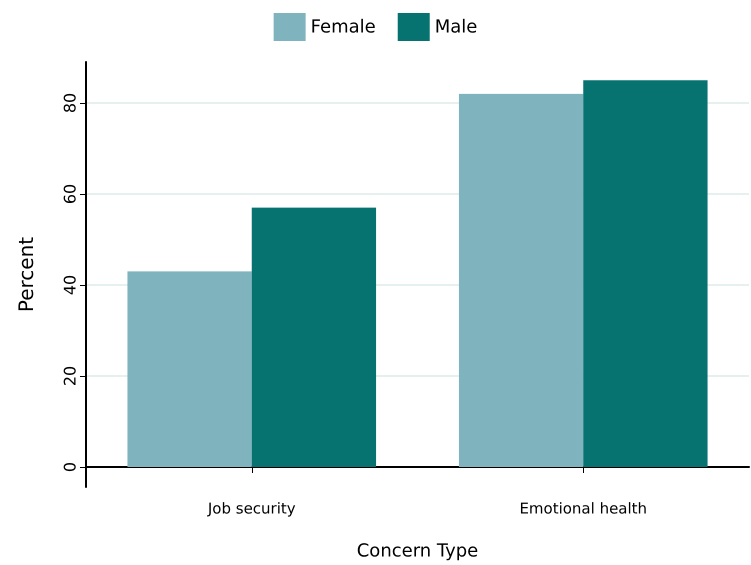 This screenshot has height=565, width=751. What do you see at coordinates (26, 274) in the screenshot?
I see `y-axis-title: Percent` at bounding box center [26, 274].